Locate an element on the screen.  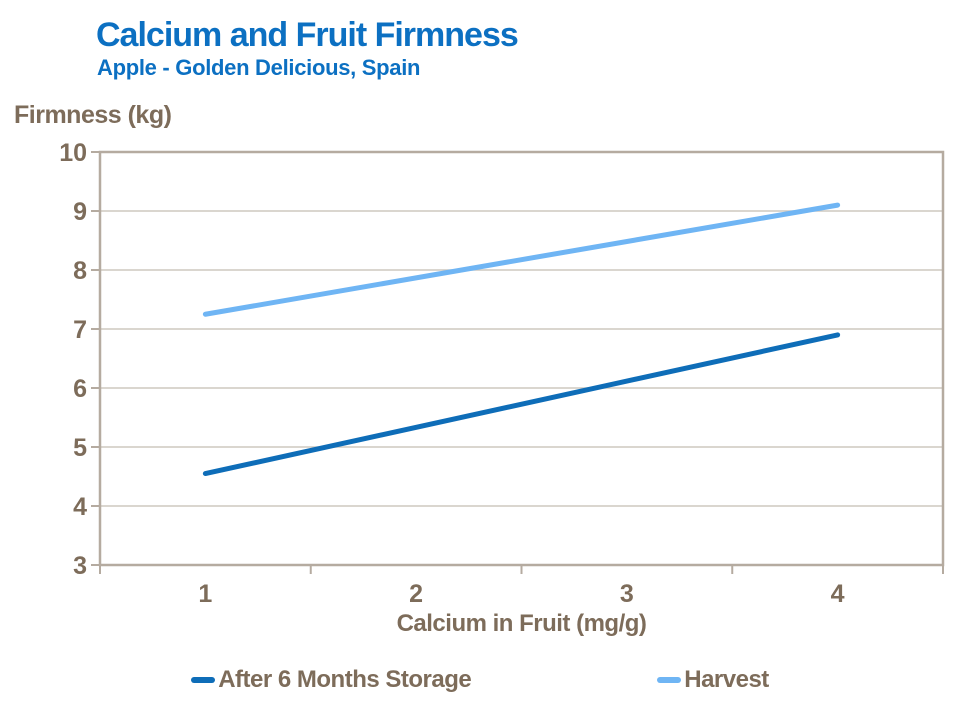
legend-label-harvest: Harvest is located at coordinates (726, 679).